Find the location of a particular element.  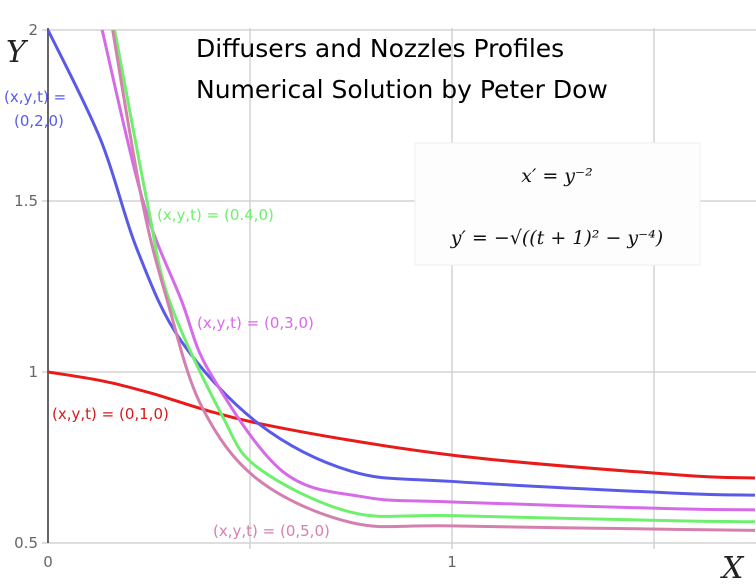

y-tick-label: 1 is located at coordinates (33, 372).